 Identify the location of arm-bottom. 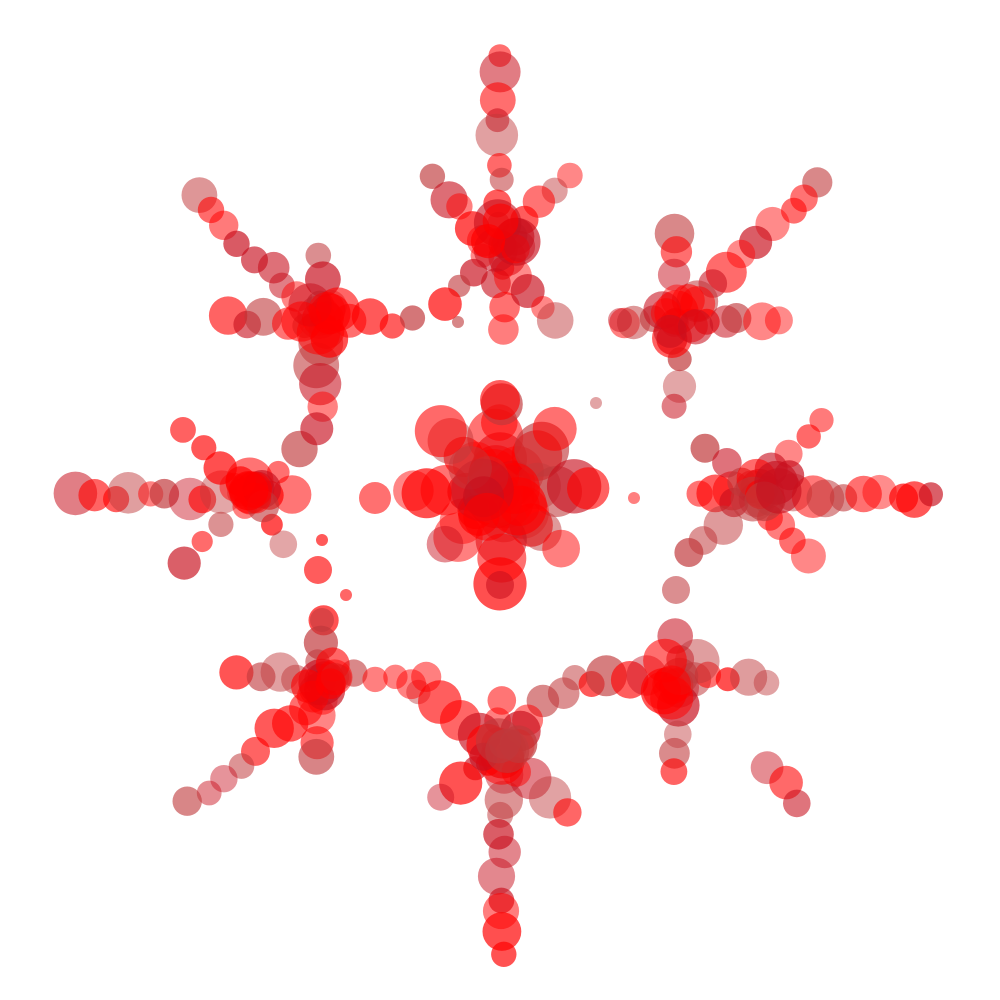
(494, 822).